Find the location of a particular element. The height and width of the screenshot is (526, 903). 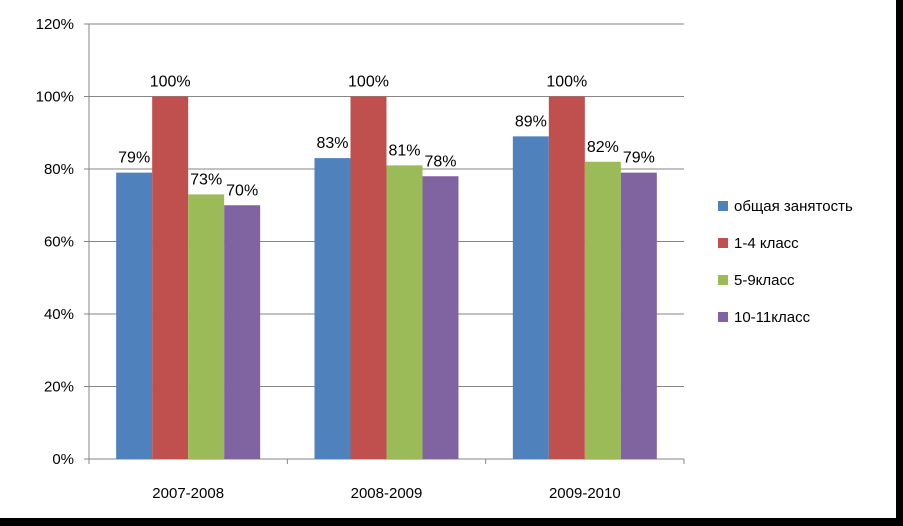

data-label: 70% is located at coordinates (242, 190).